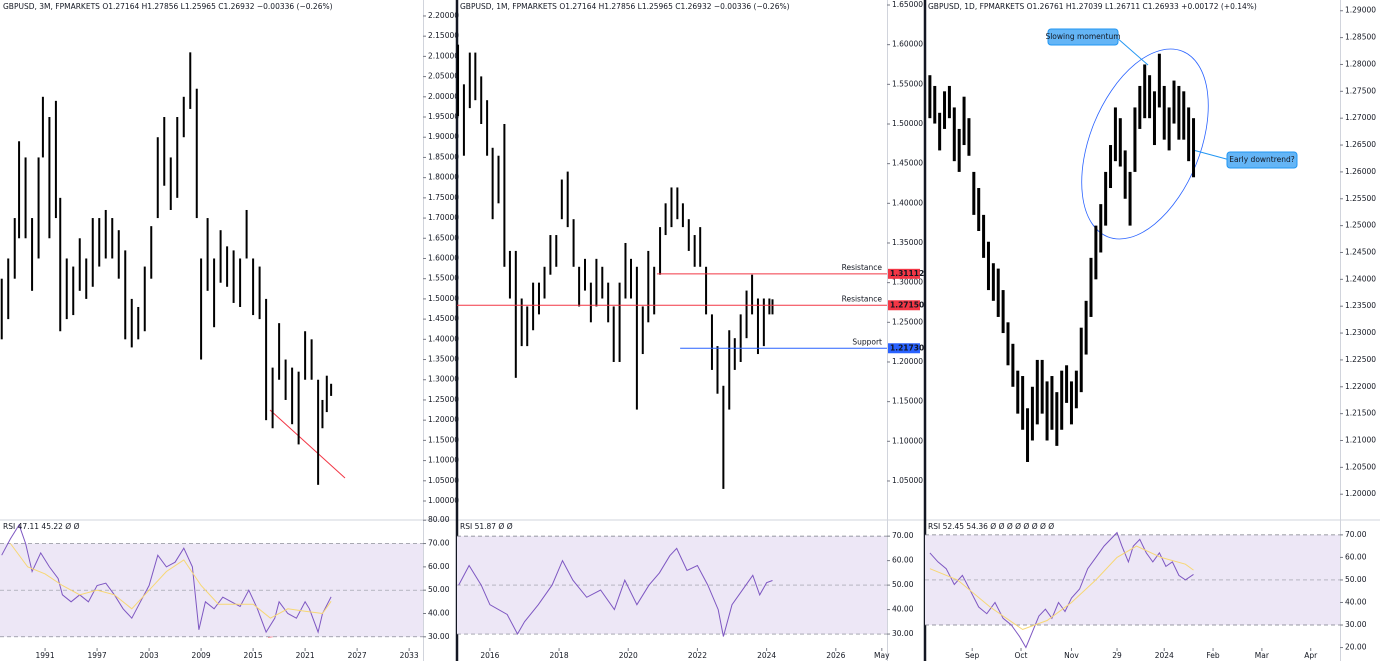 Image resolution: width=1380 pixels, height=661 pixels. I want to click on x-tick-label: 2016, so click(489, 655).